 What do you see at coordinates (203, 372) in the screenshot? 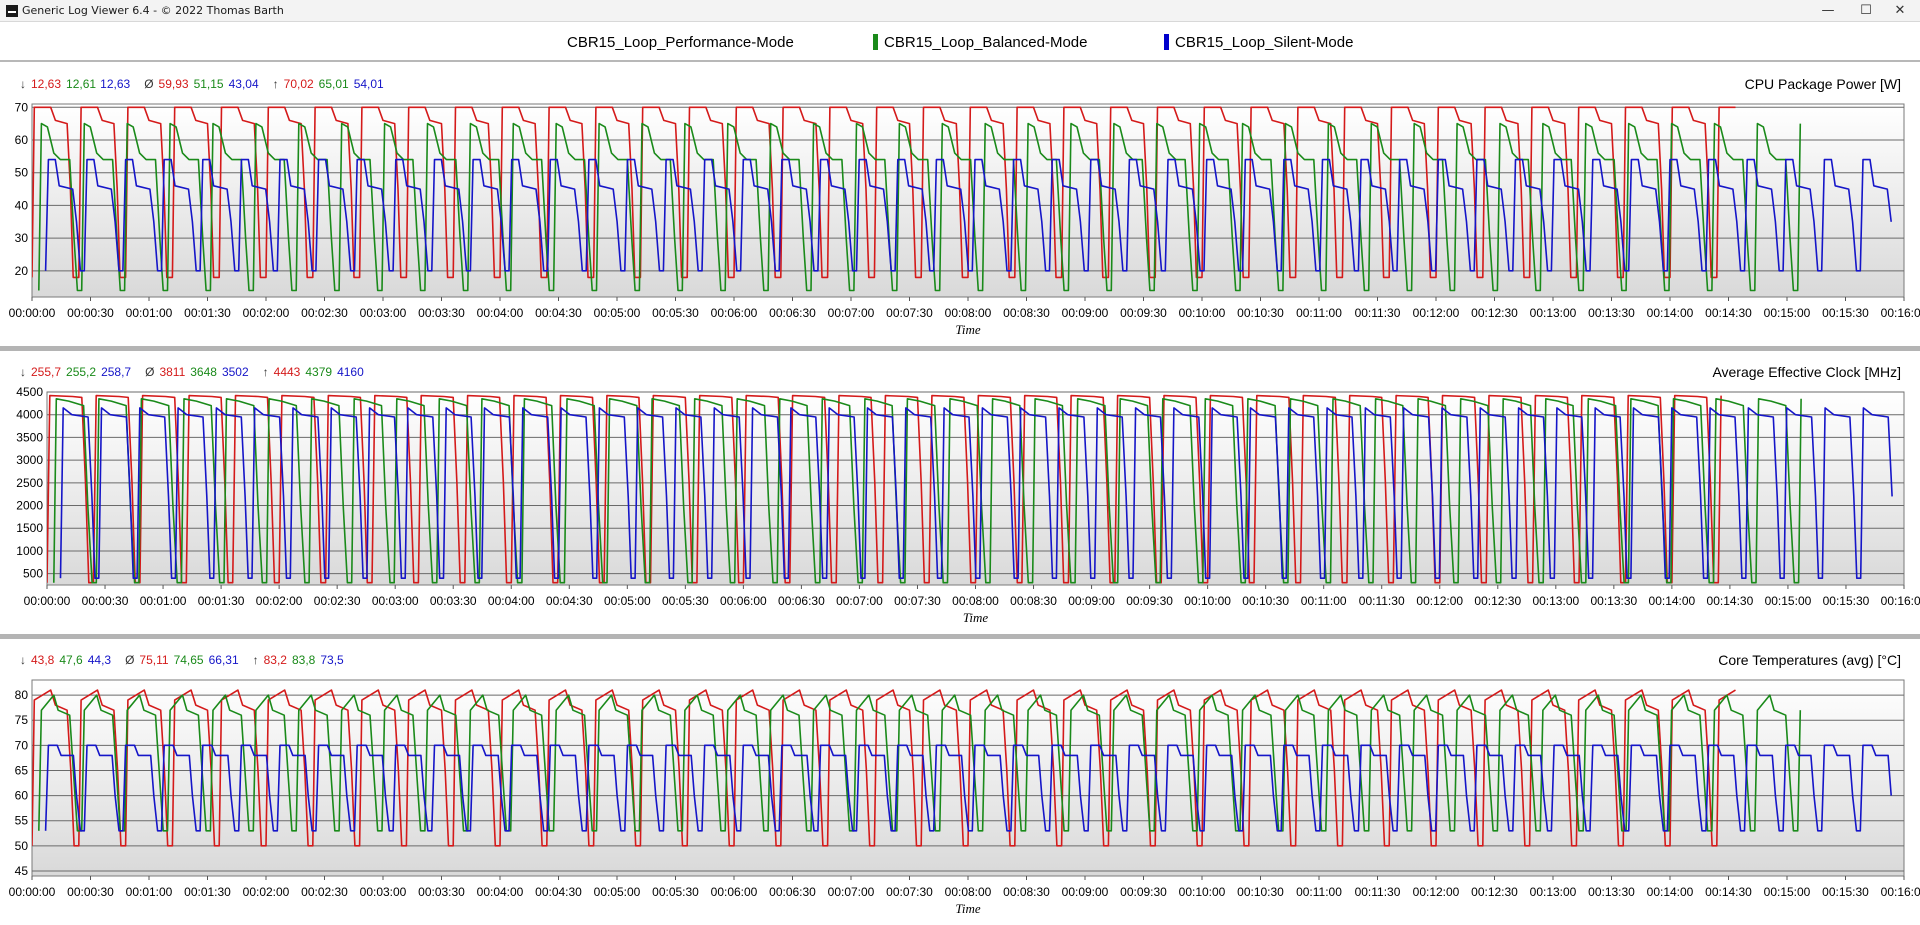
I see `stat-value-avg: 3648` at bounding box center [203, 372].